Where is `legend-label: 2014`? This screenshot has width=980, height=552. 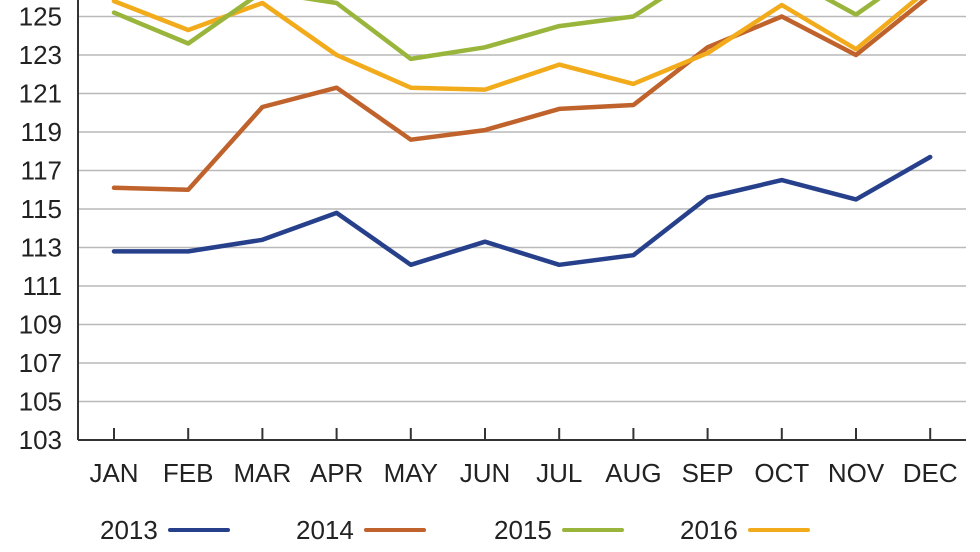
legend-label: 2014 is located at coordinates (325, 529).